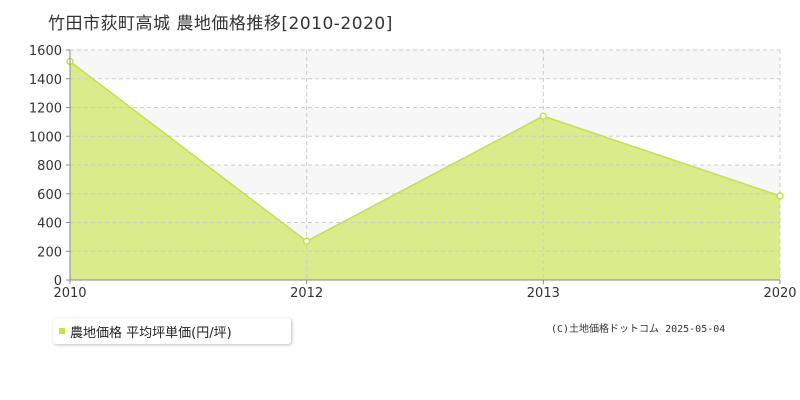 The width and height of the screenshot is (800, 400). What do you see at coordinates (220, 24) in the screenshot?
I see `chart-title: 竹田市荻町高城 農地価格推移[2010-2020]` at bounding box center [220, 24].